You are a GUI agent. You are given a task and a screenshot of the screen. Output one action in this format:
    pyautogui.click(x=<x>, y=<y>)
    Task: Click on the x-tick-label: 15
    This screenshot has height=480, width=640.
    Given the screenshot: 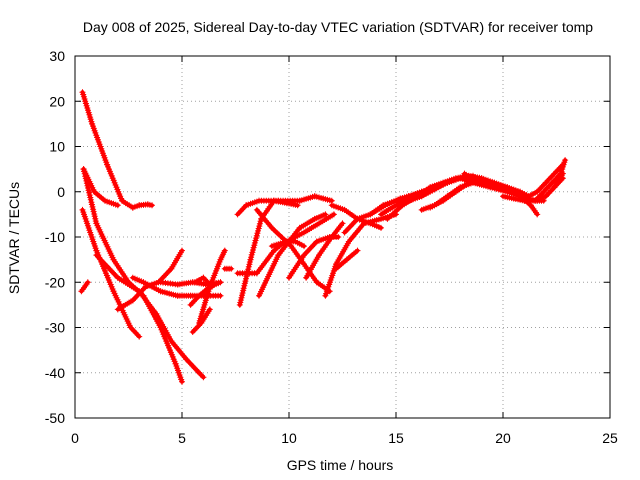 What is the action you would take?
    pyautogui.click(x=396, y=438)
    